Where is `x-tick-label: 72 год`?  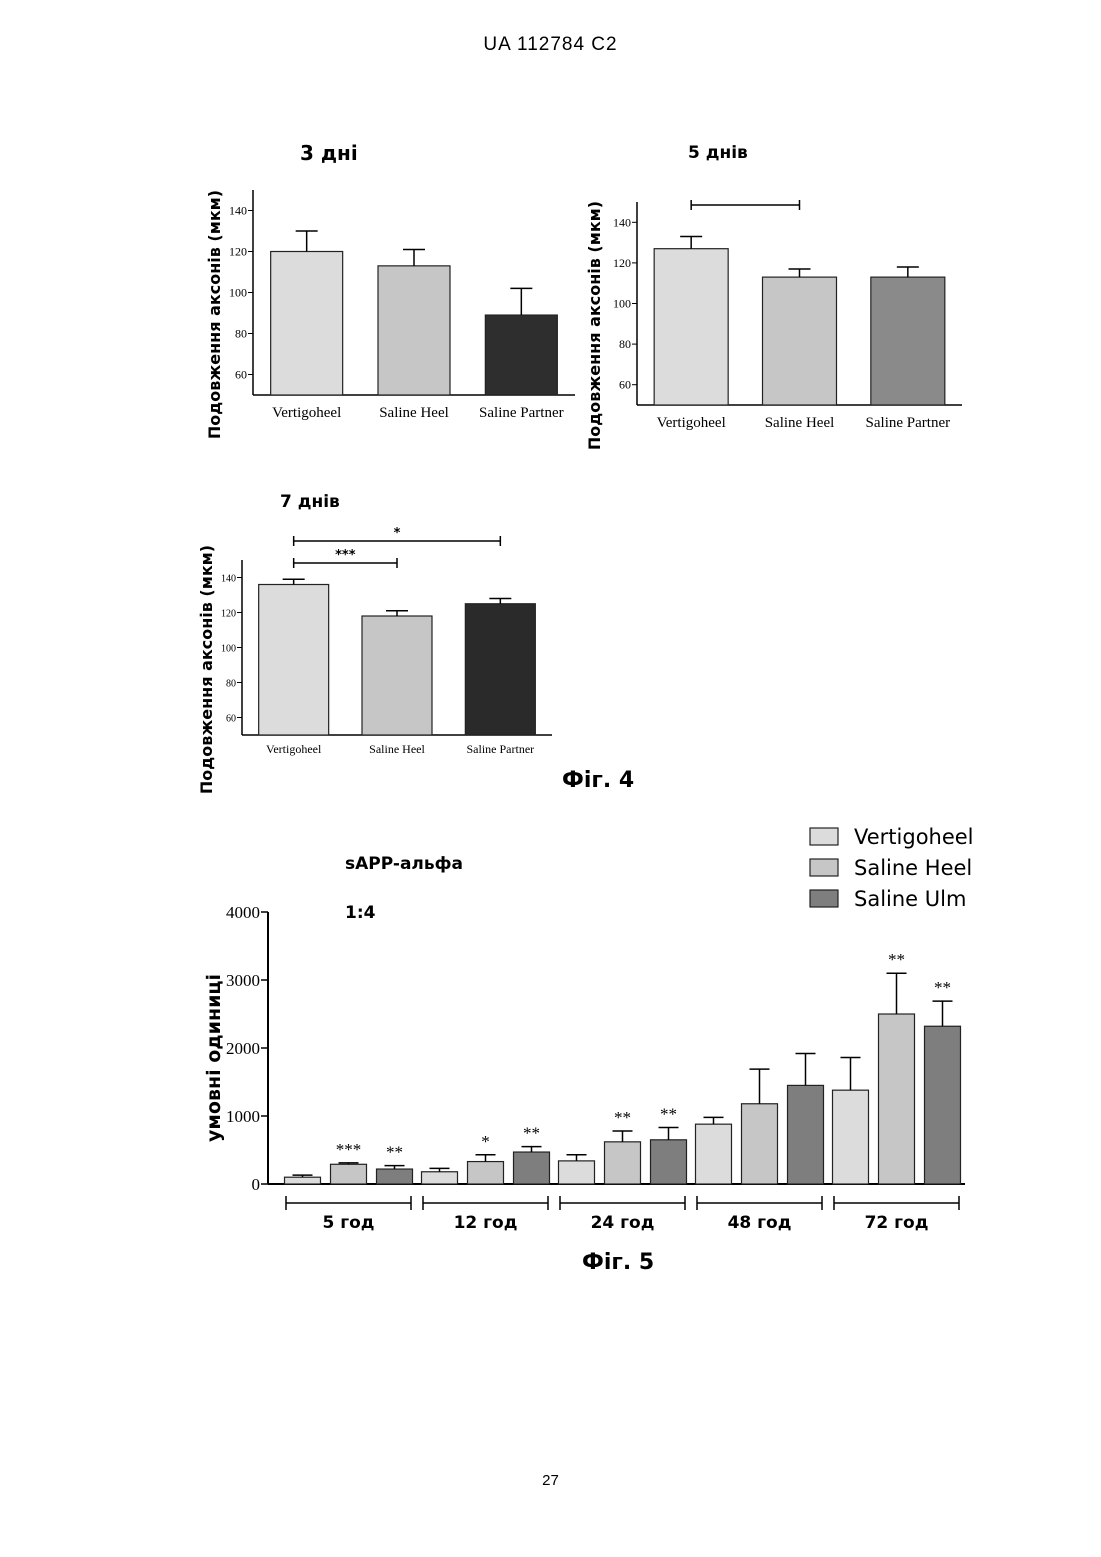 x-tick-label: 72 год is located at coordinates (897, 1223).